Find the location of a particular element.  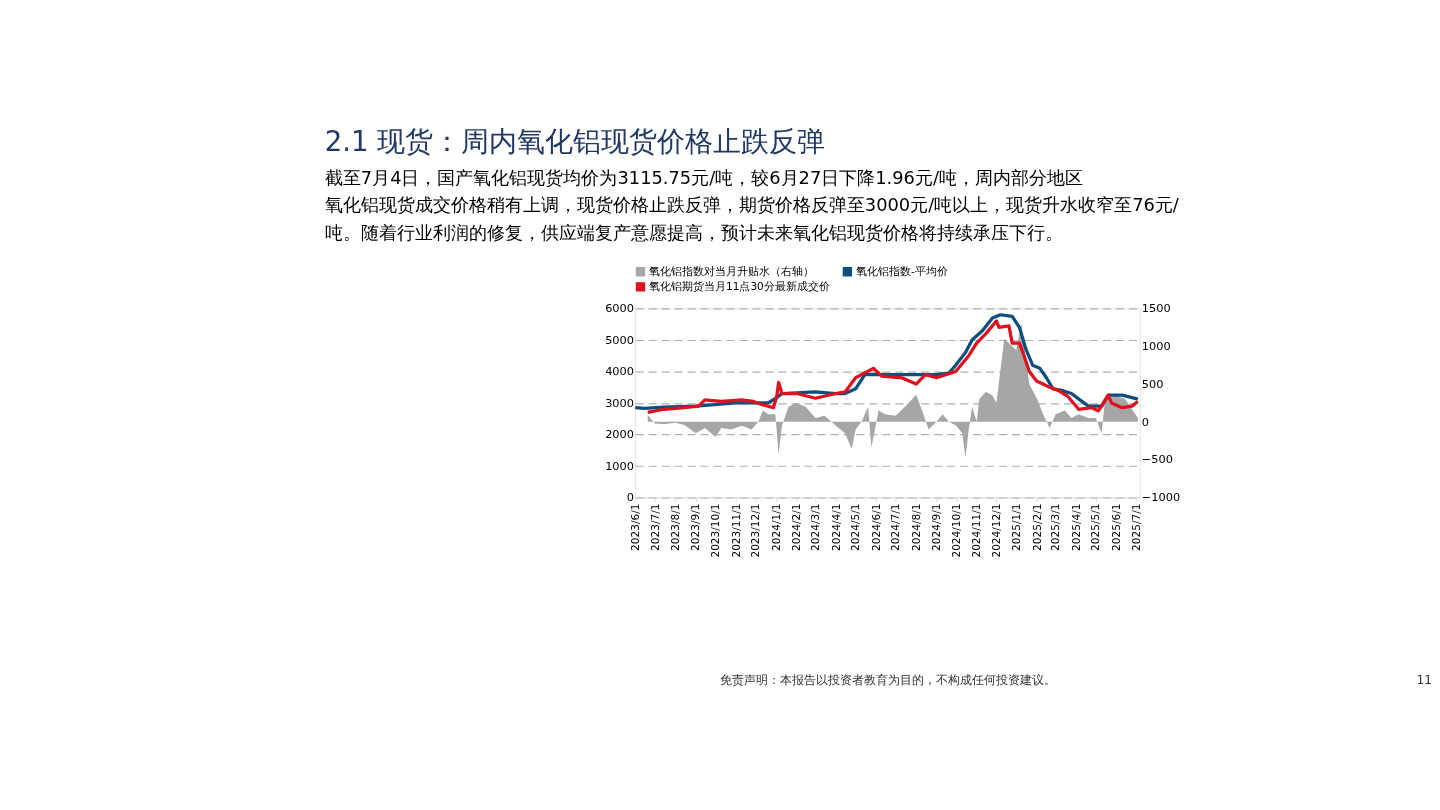

y2-tick-label: 0 is located at coordinates (1145, 421).